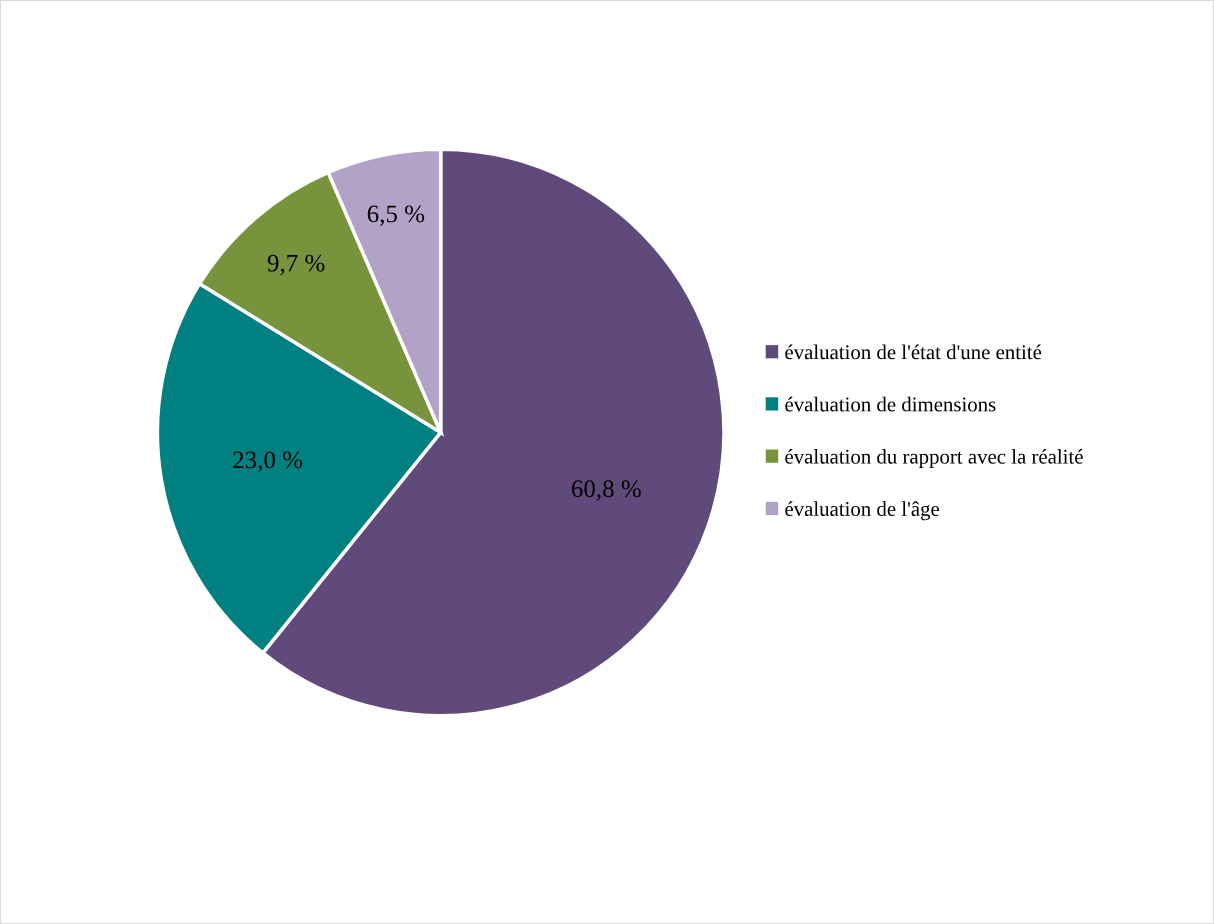 The width and height of the screenshot is (1214, 924). Describe the element at coordinates (890, 404) in the screenshot. I see `legend-label: évaluation de dimensions` at that location.